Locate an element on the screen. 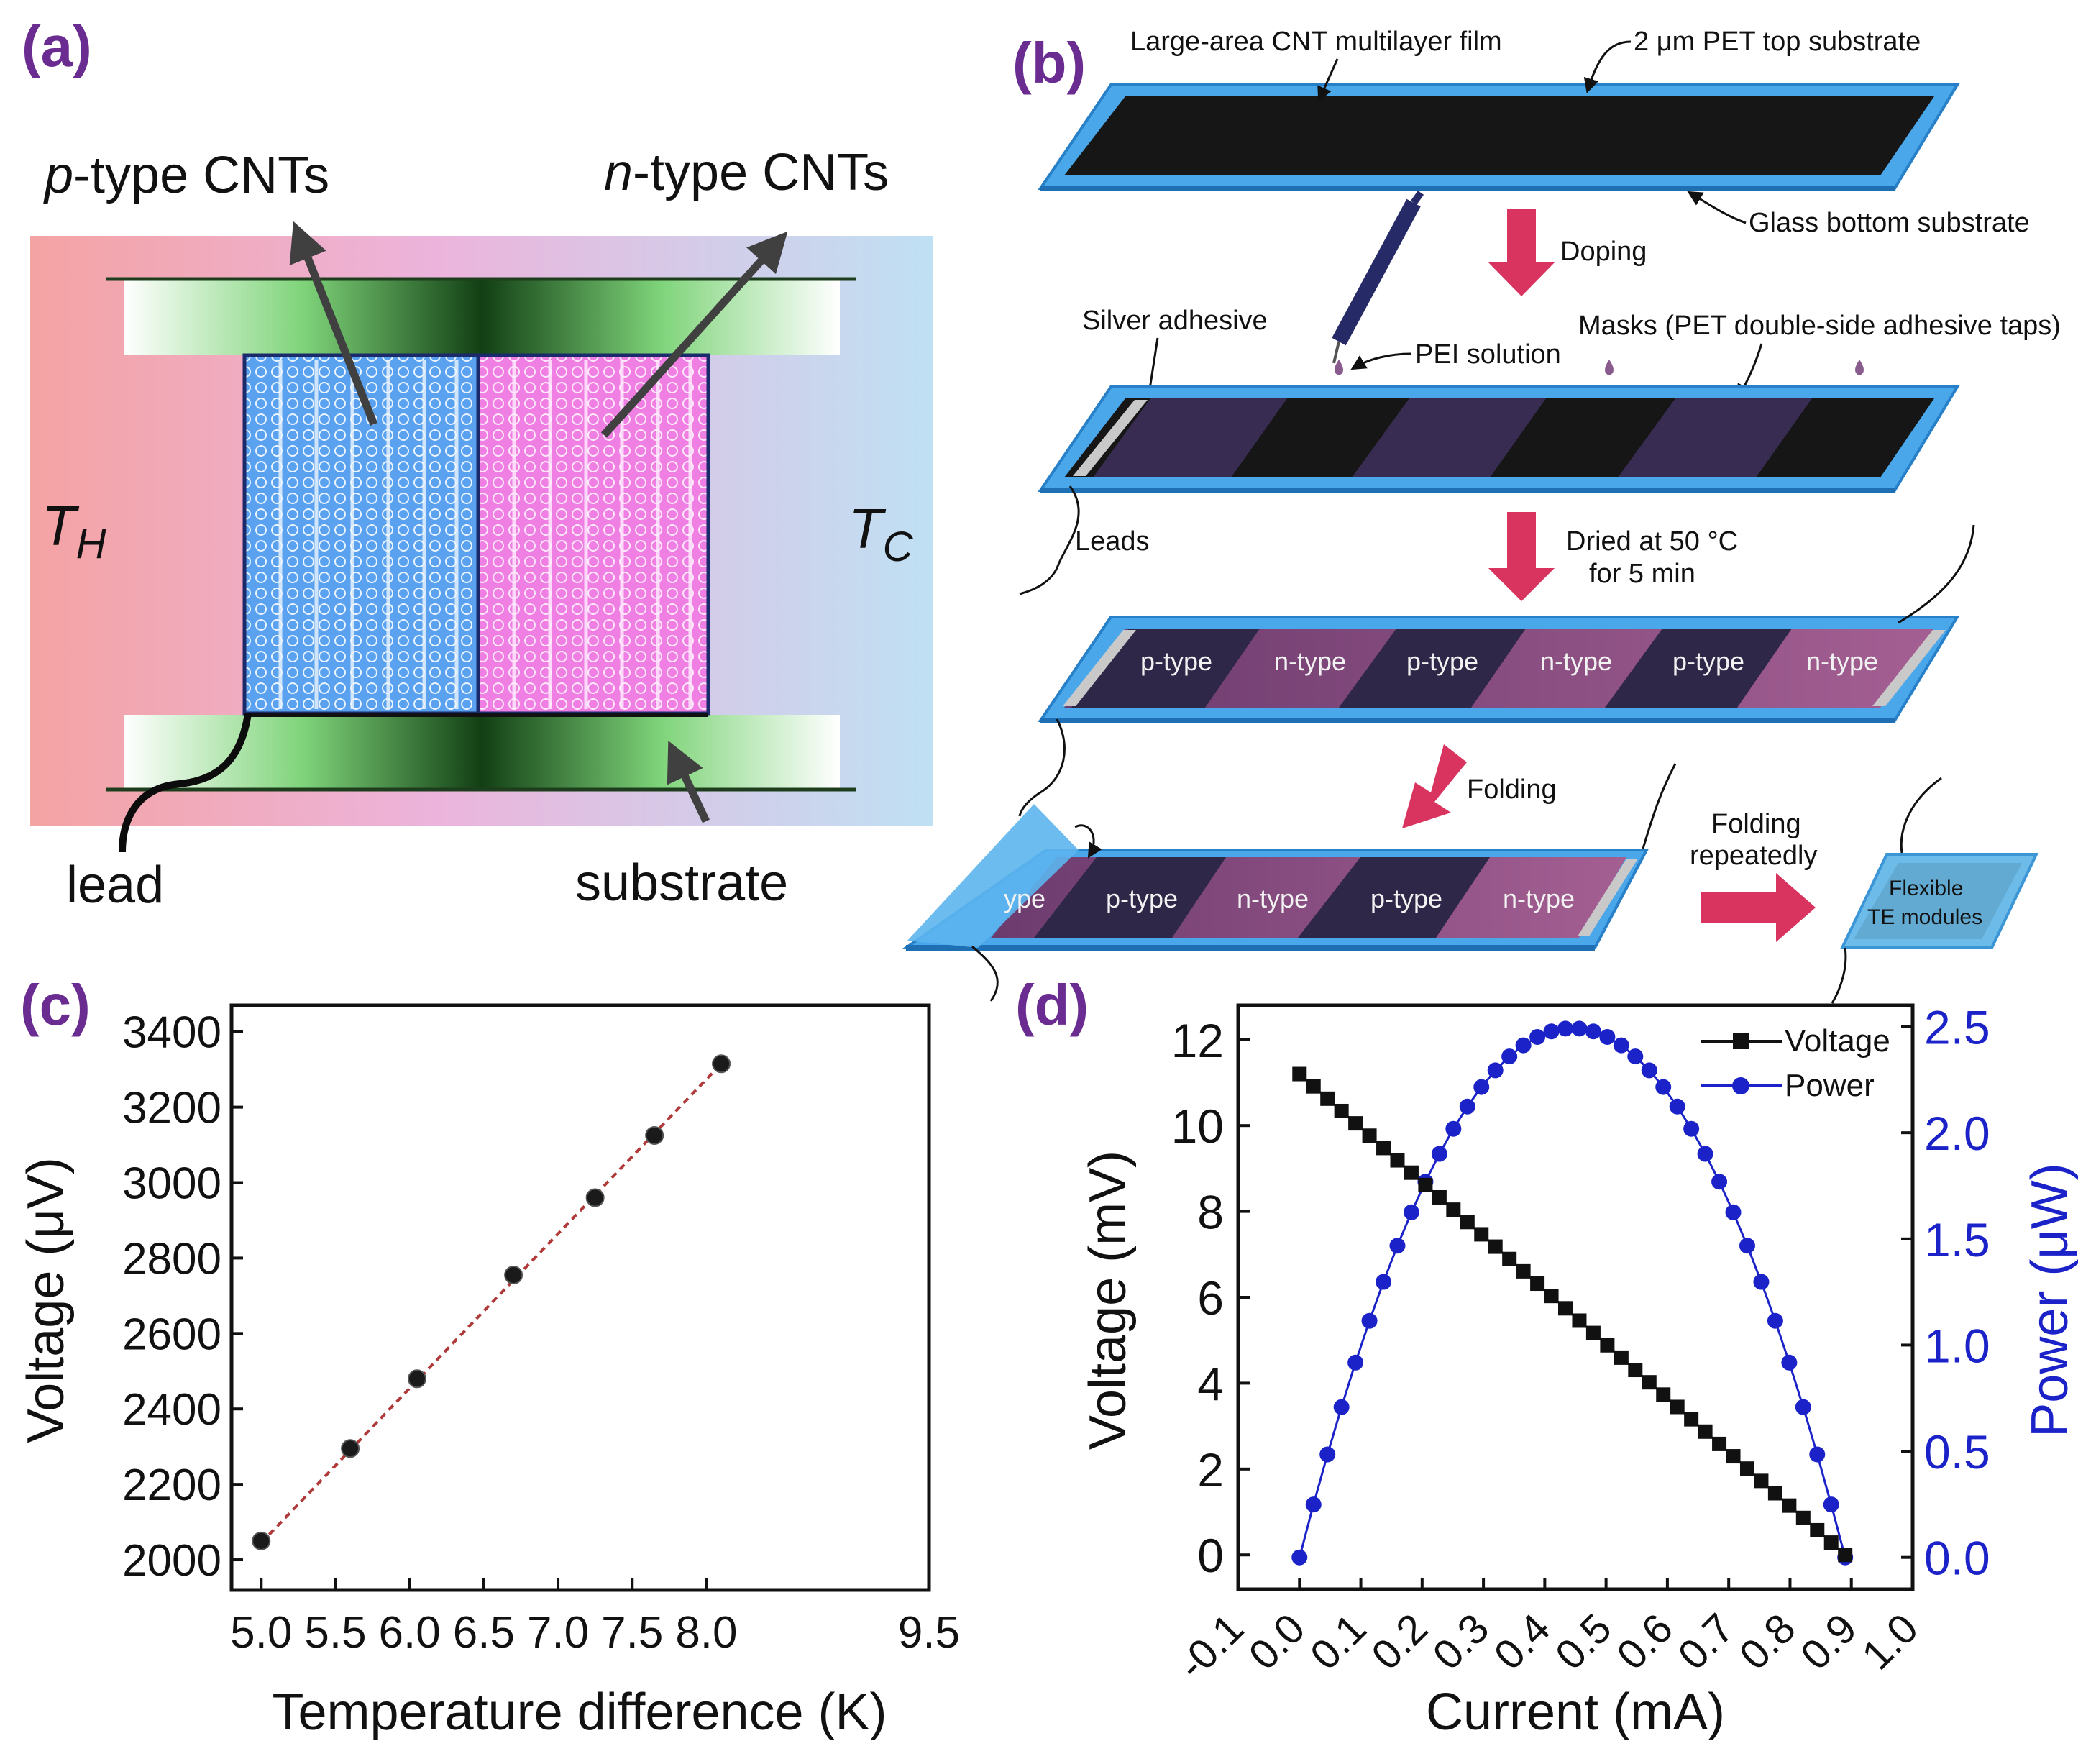  fold-label-4: n-type is located at coordinates (1539, 898).